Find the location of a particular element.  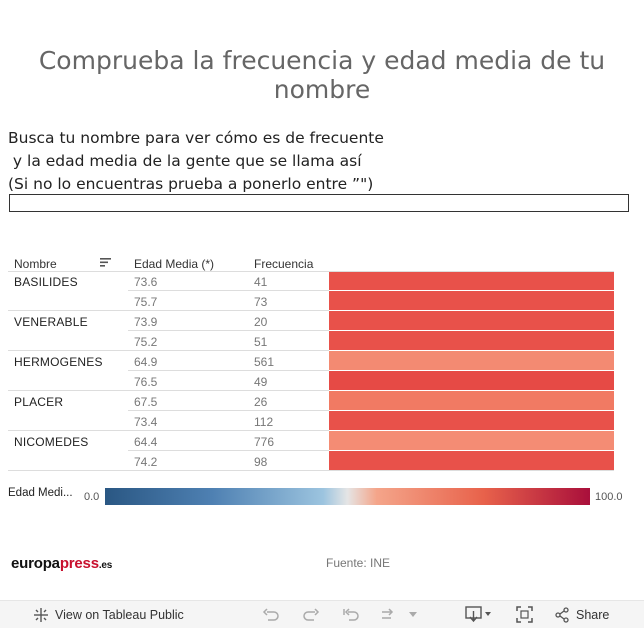

cell-frecuencia: 41 is located at coordinates (261, 282).